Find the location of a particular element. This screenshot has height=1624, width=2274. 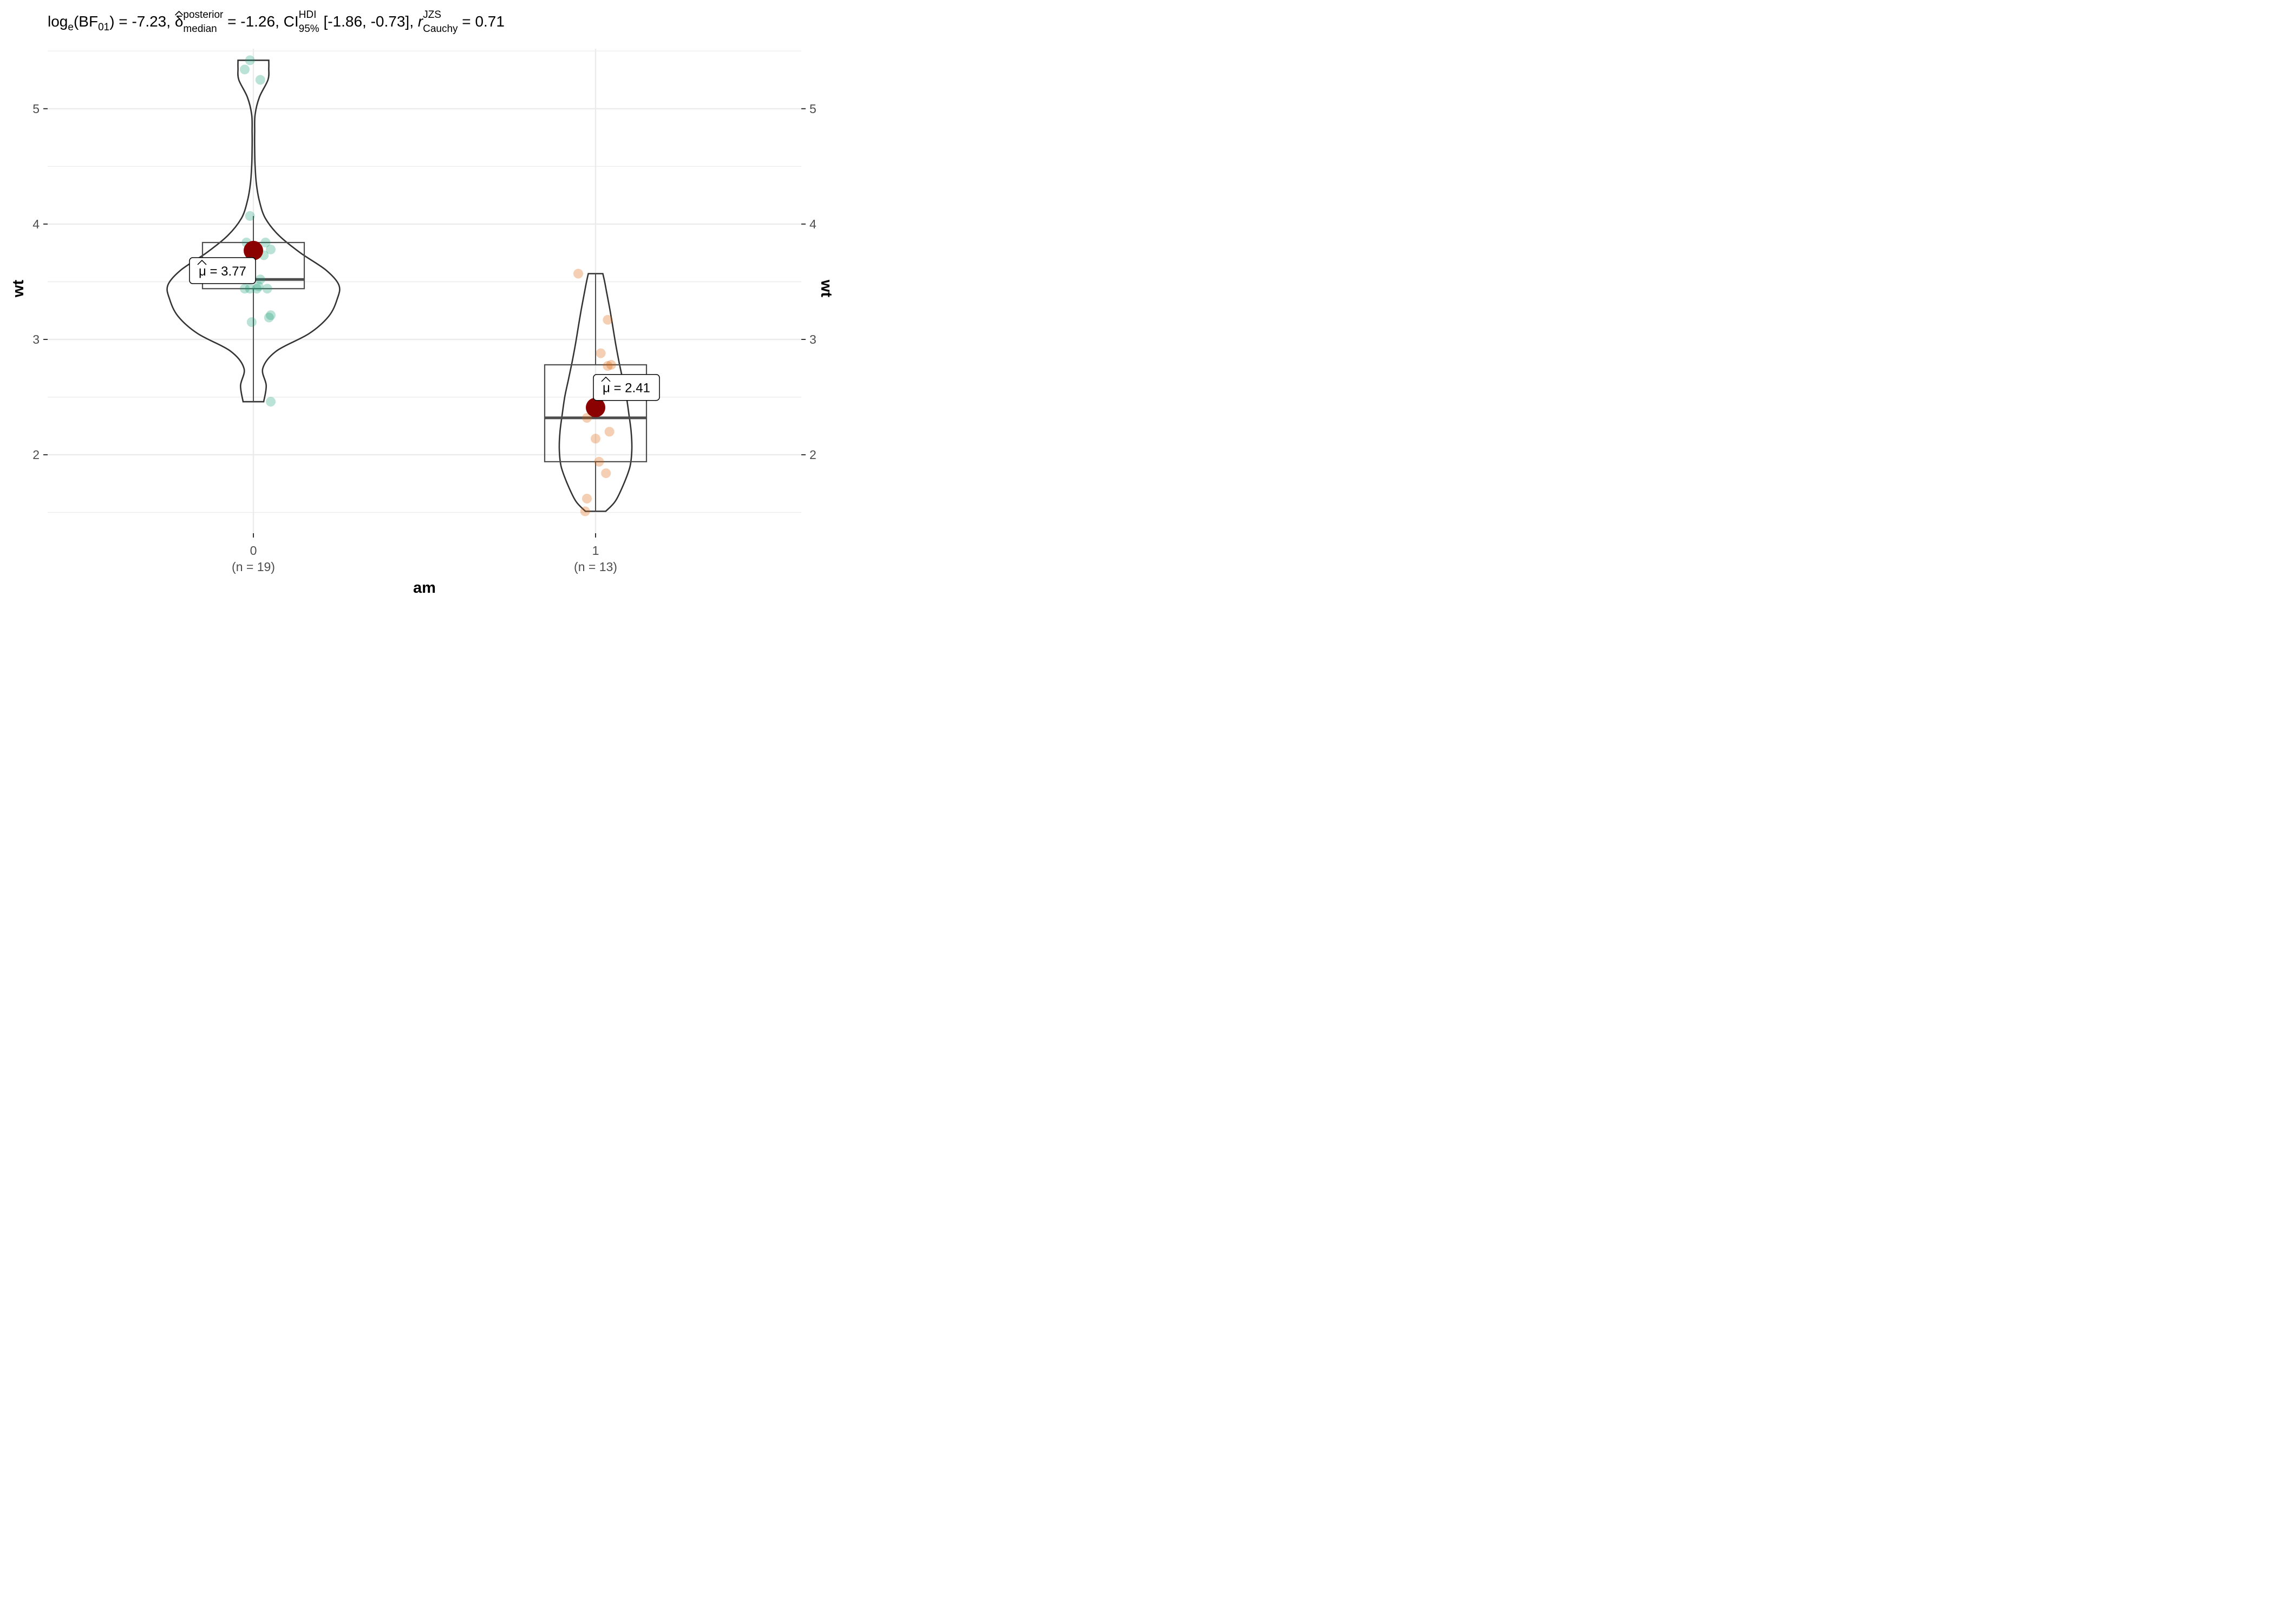

boxplots is located at coordinates (425, 363).